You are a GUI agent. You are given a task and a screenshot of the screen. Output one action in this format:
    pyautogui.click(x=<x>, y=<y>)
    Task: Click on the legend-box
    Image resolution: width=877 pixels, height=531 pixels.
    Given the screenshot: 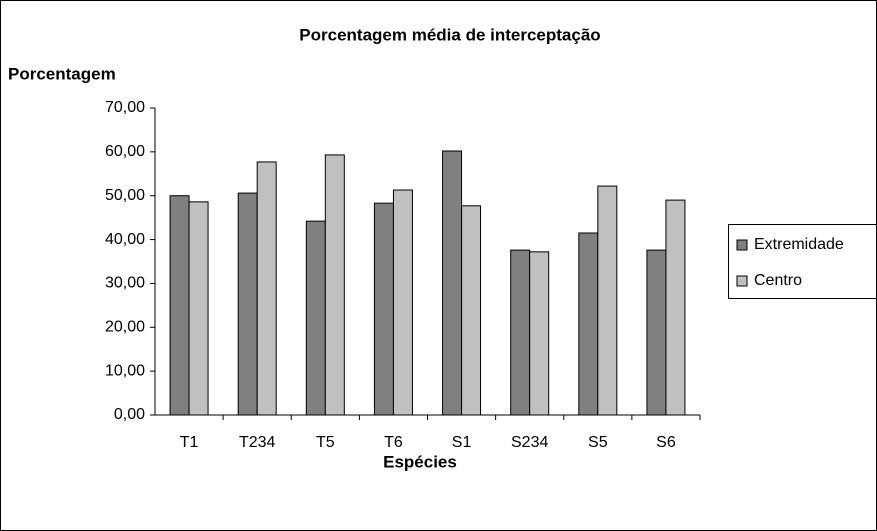 What is the action you would take?
    pyautogui.click(x=802, y=261)
    